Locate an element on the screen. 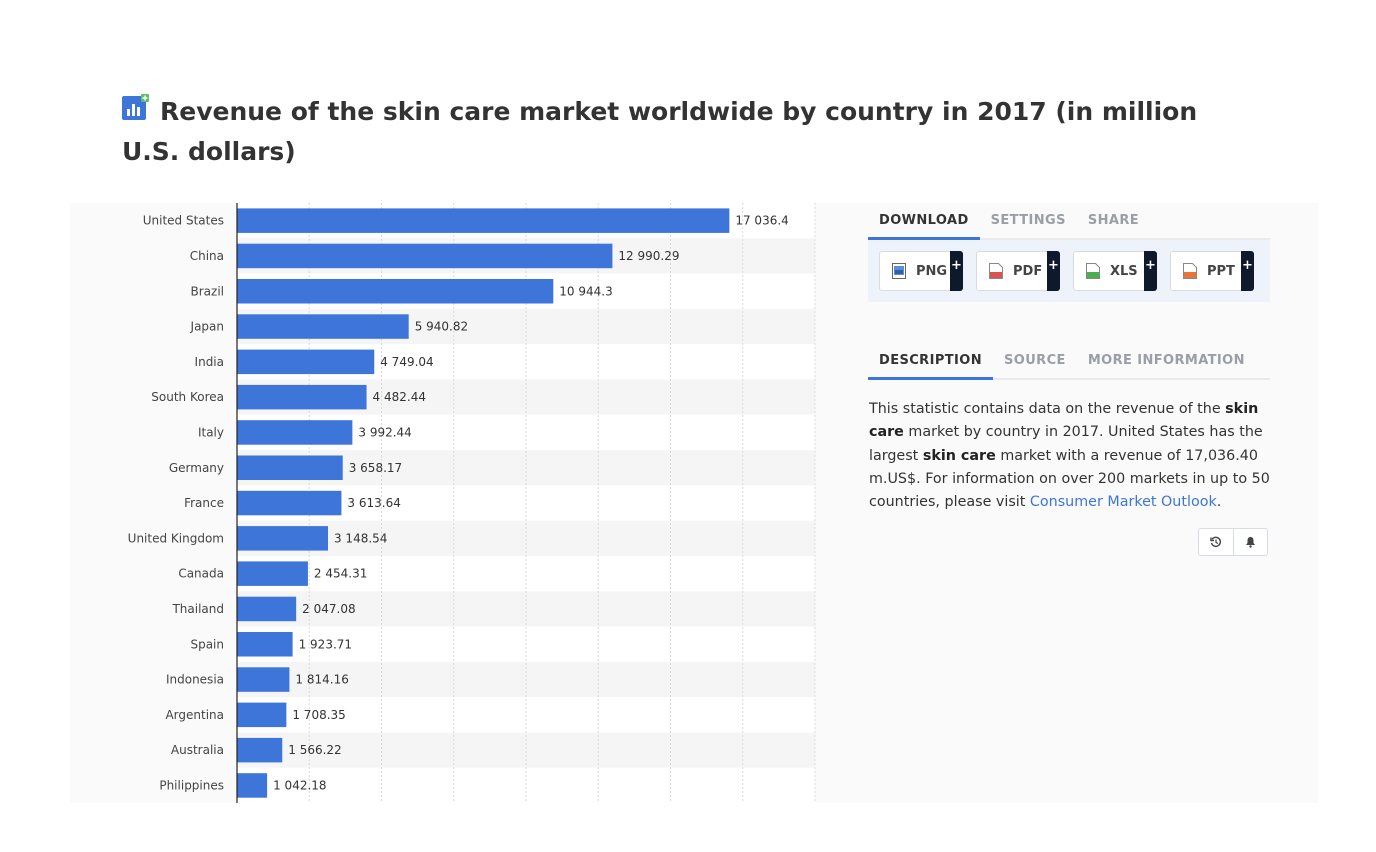 The height and width of the screenshot is (852, 1376). value-label: 2 454.31 is located at coordinates (340, 574).